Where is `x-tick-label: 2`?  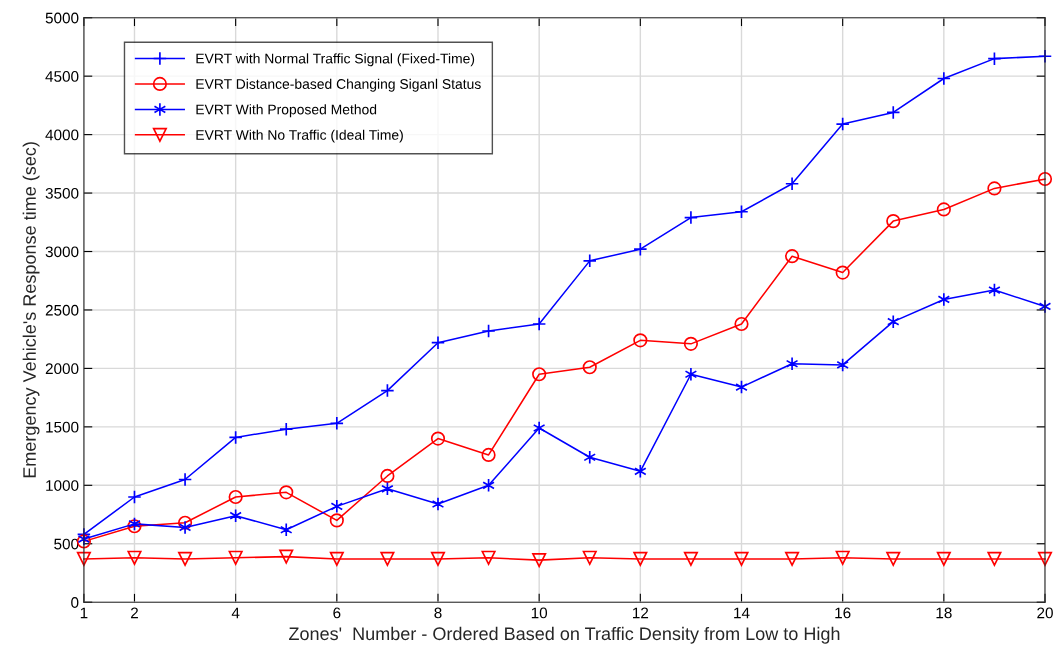
x-tick-label: 2 is located at coordinates (134, 613).